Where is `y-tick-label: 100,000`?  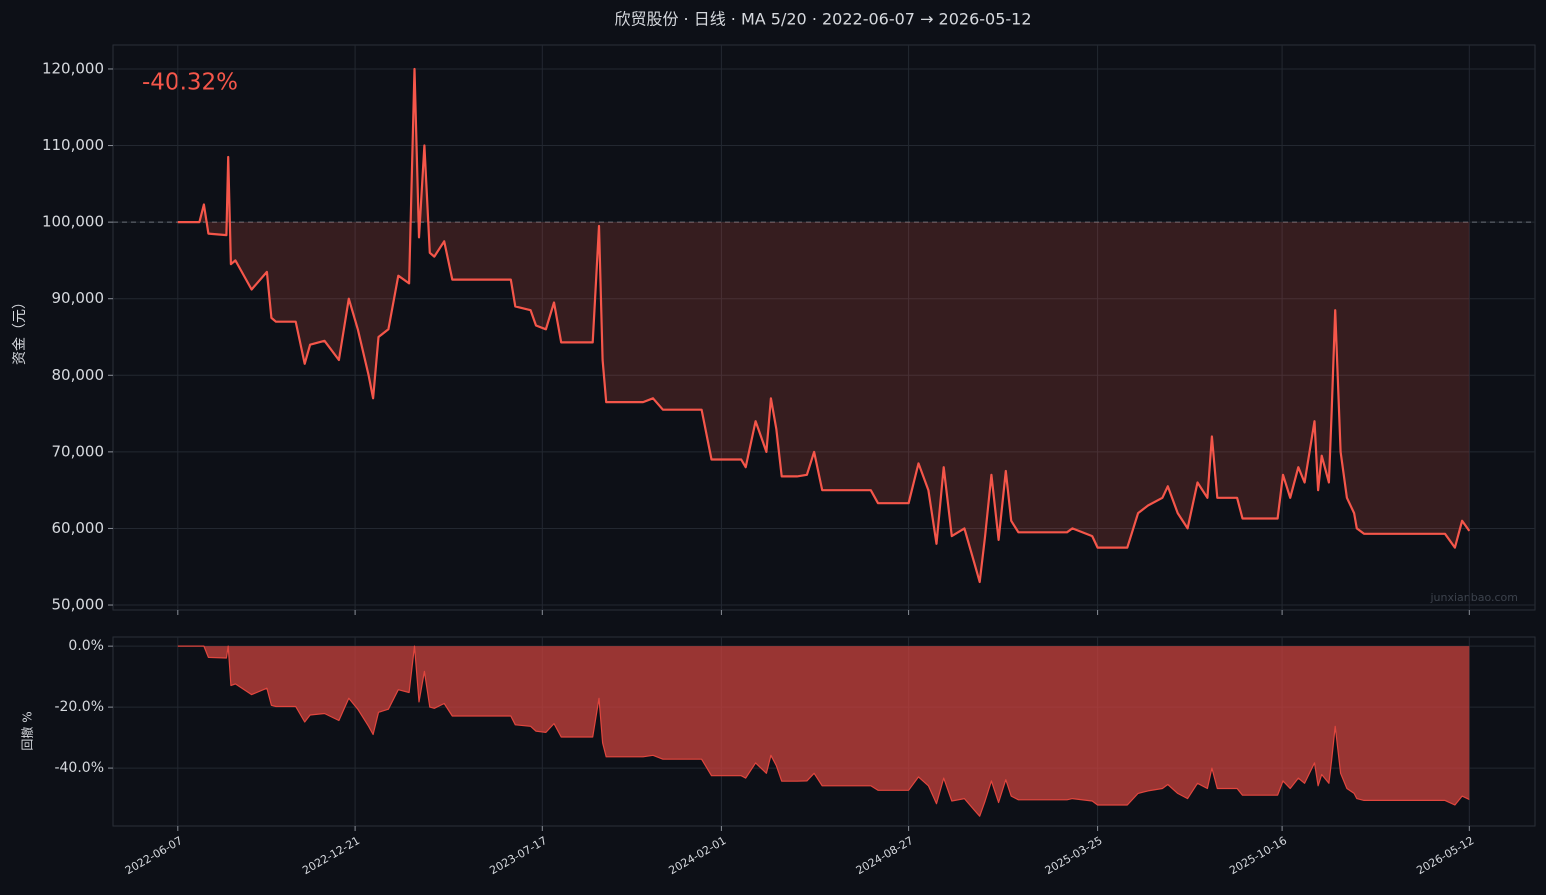 y-tick-label: 100,000 is located at coordinates (73, 222).